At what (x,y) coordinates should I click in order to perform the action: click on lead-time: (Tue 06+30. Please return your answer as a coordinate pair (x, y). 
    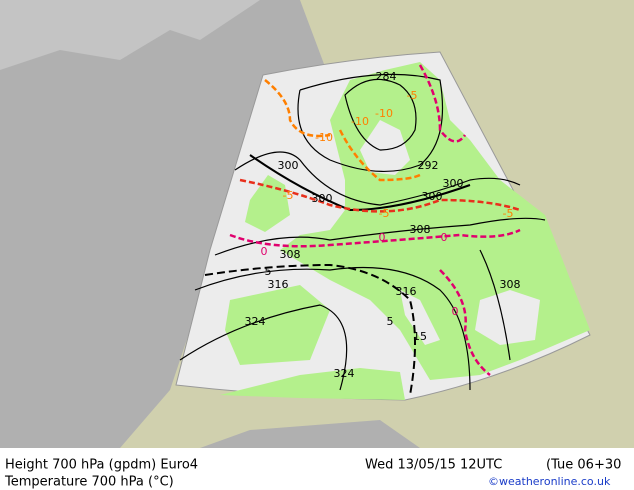
    Looking at the image, I should click on (583, 465).